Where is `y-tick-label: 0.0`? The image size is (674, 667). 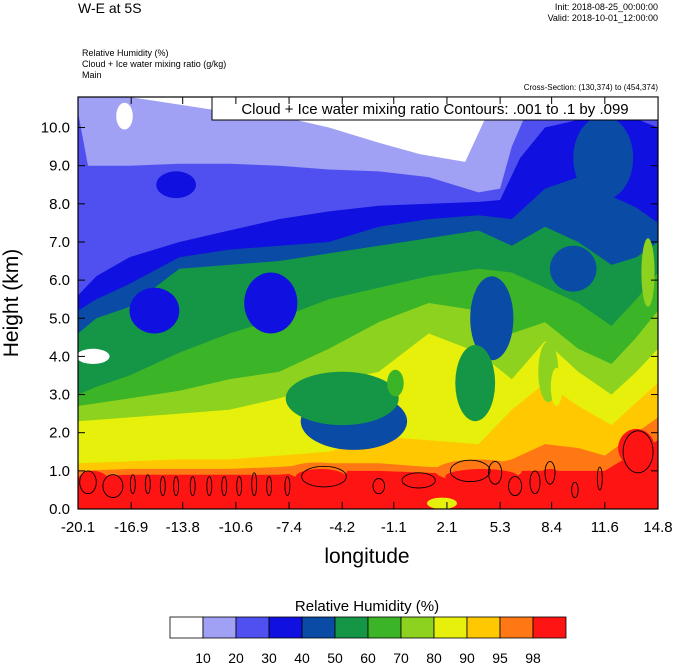
y-tick-label: 0.0 is located at coordinates (59, 509).